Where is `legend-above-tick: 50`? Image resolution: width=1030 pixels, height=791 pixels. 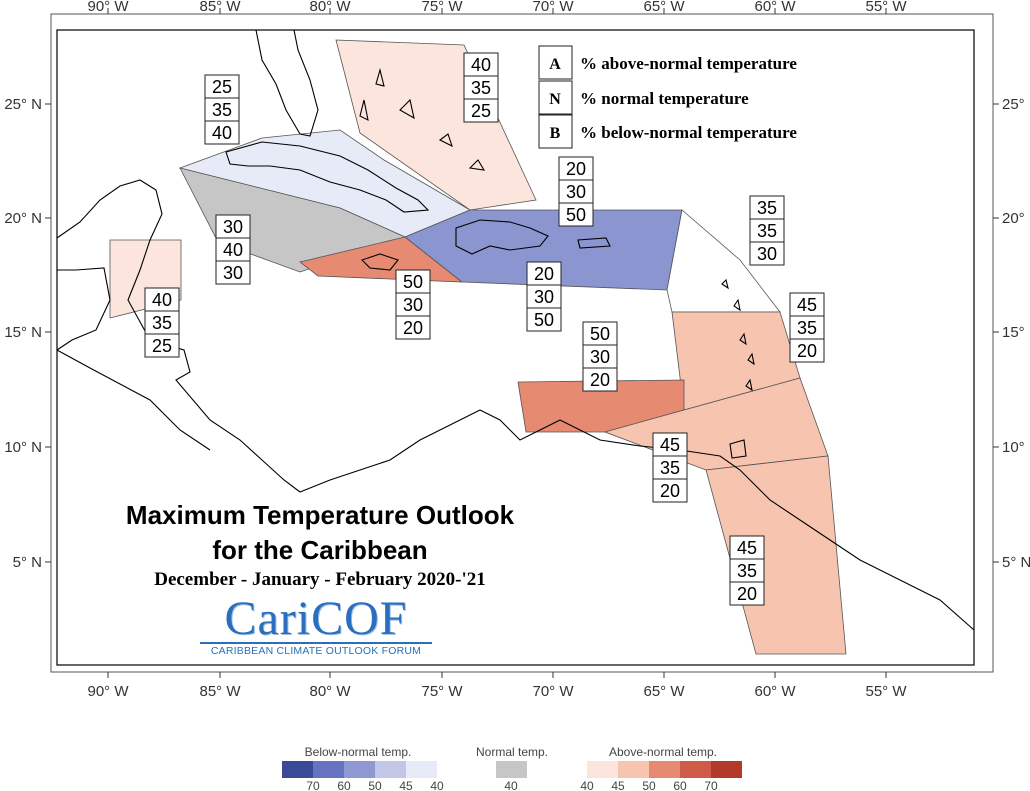 legend-above-tick: 50 is located at coordinates (649, 785).